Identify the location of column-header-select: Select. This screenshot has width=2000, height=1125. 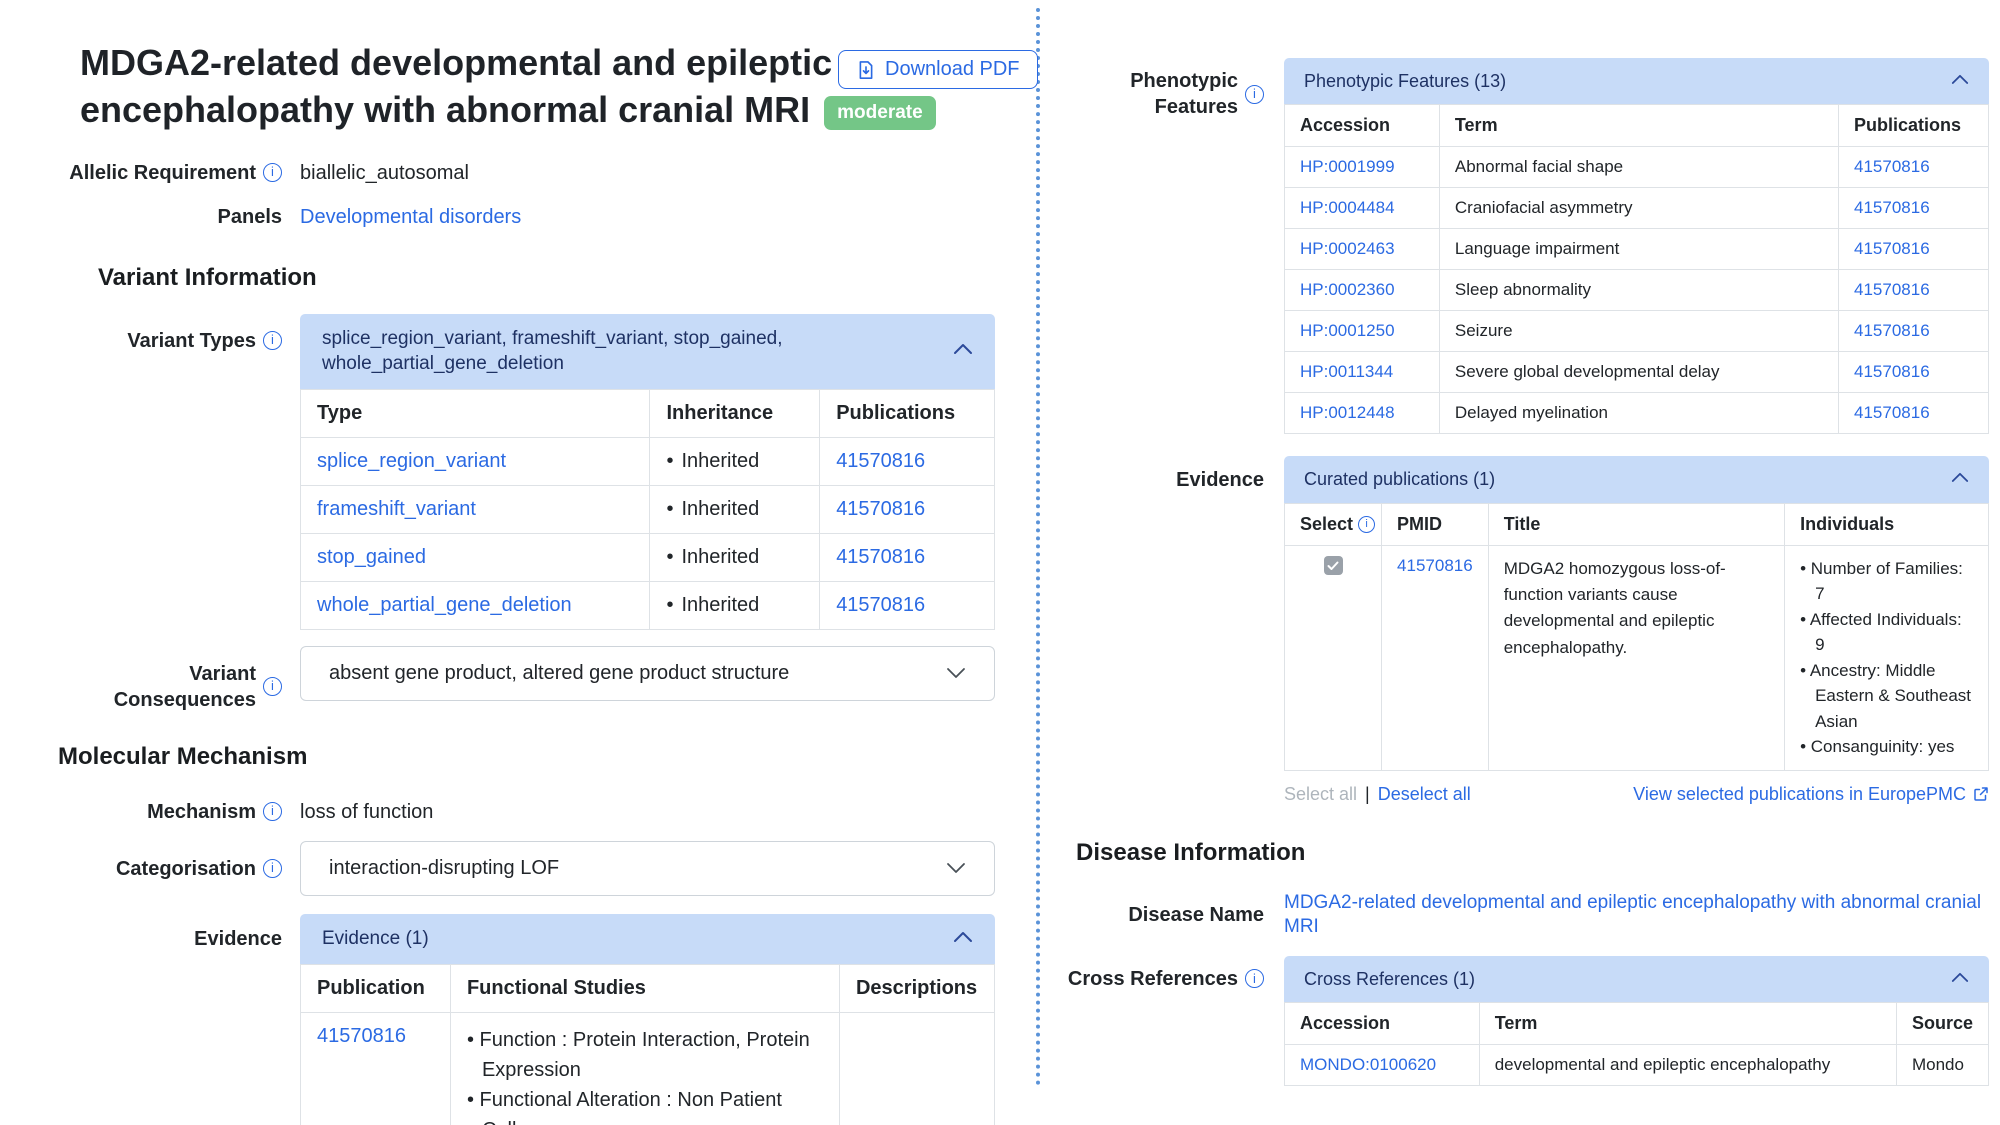
(1327, 523).